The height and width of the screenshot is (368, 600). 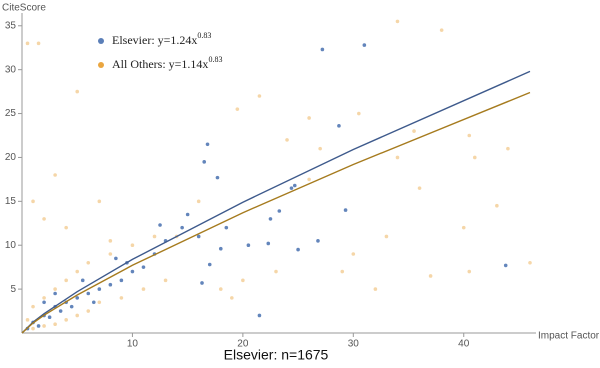 I want to click on y-tick-label: 25, so click(x=11, y=113).